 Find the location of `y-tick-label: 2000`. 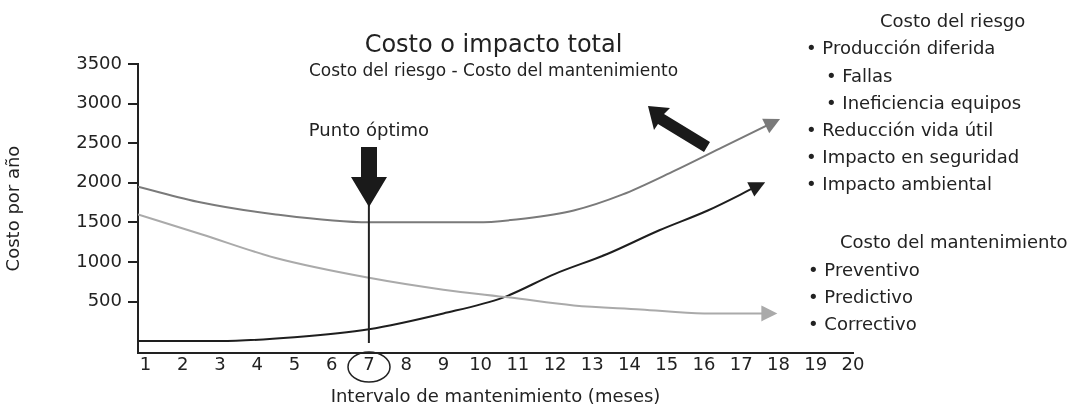

y-tick-label: 2000 is located at coordinates (99, 181).